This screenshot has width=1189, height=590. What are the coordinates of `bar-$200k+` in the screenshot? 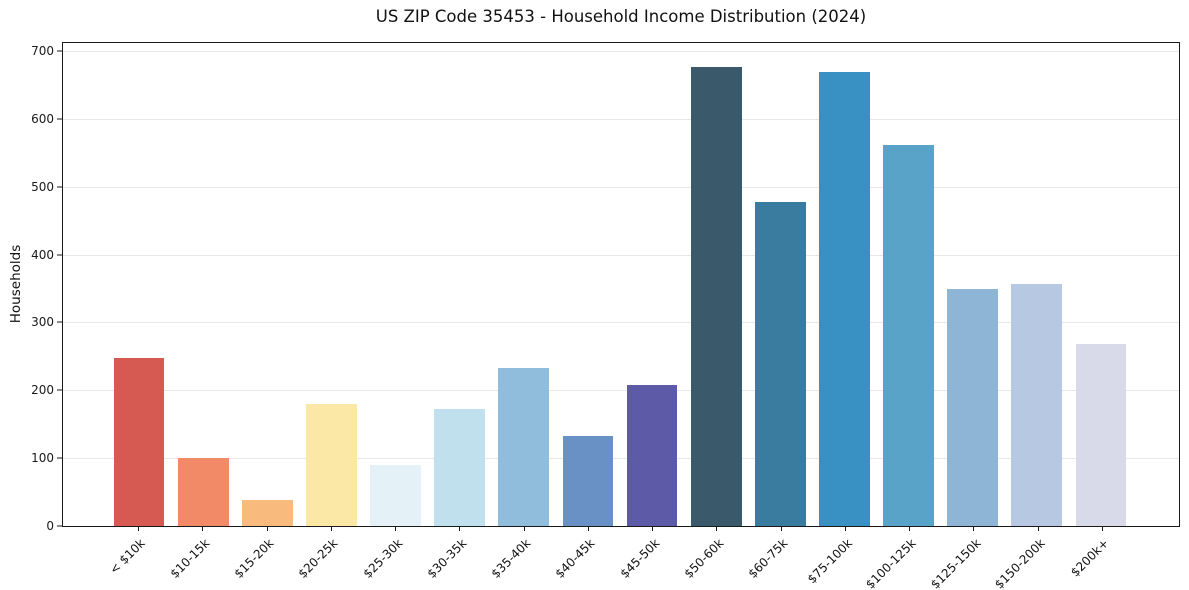 It's located at (1101, 434).